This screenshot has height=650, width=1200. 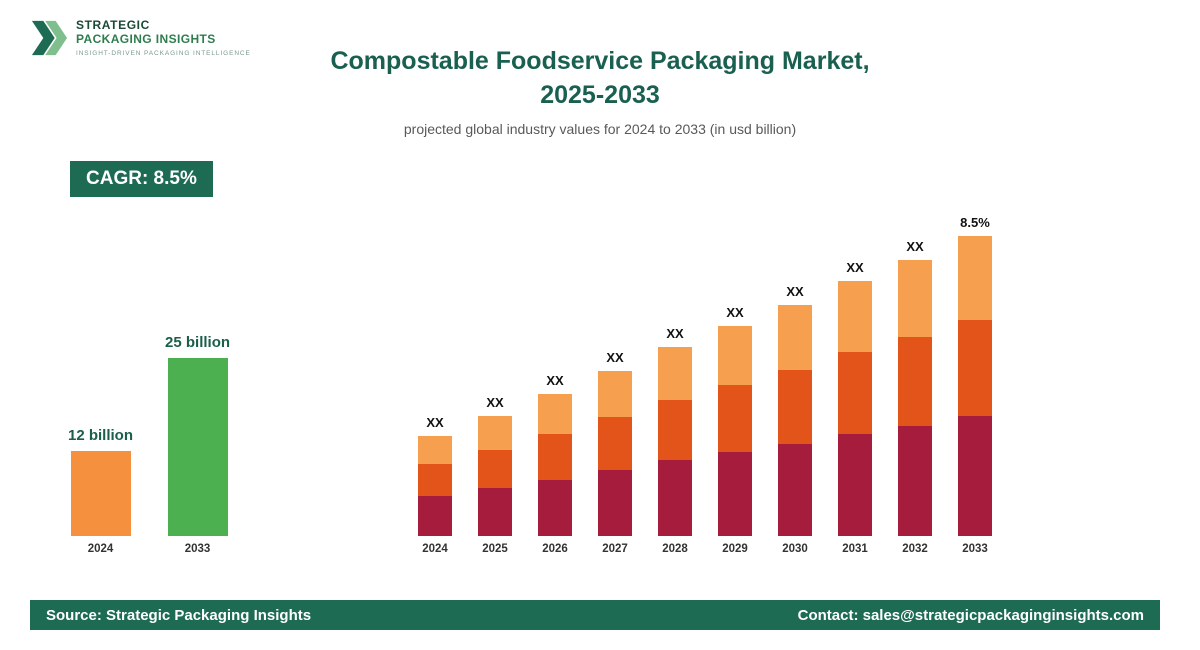 I want to click on mini-bar-group-2024: 12 billion 2024, so click(x=100, y=491).